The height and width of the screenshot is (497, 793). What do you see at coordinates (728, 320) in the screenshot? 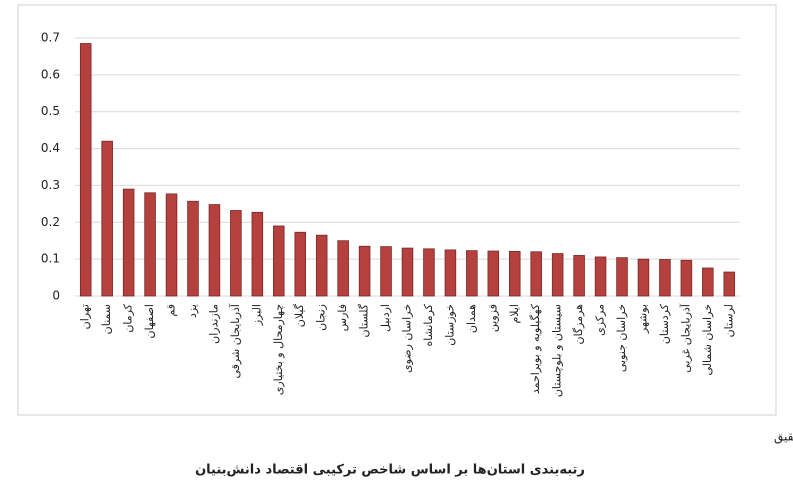
I see `x-tick-label: لرستان` at bounding box center [728, 320].